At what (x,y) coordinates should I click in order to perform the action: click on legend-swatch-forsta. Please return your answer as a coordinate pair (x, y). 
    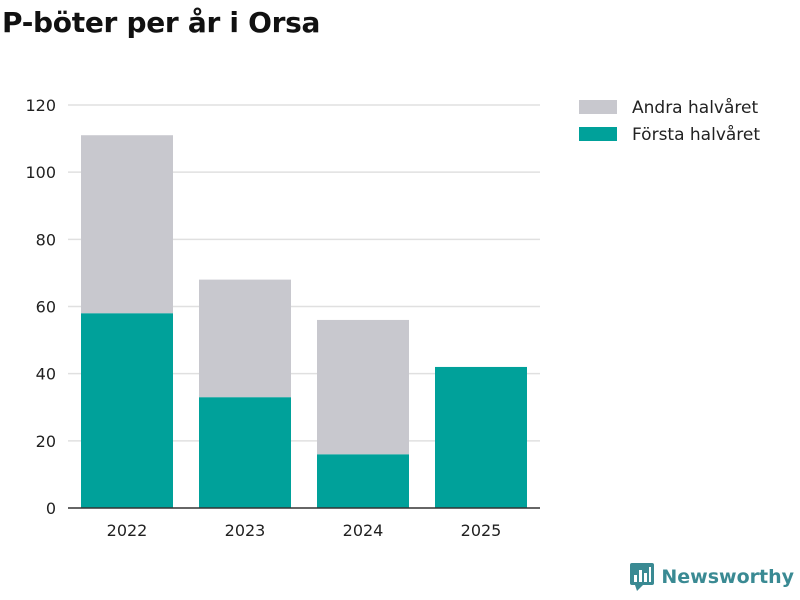
    Looking at the image, I should click on (598, 134).